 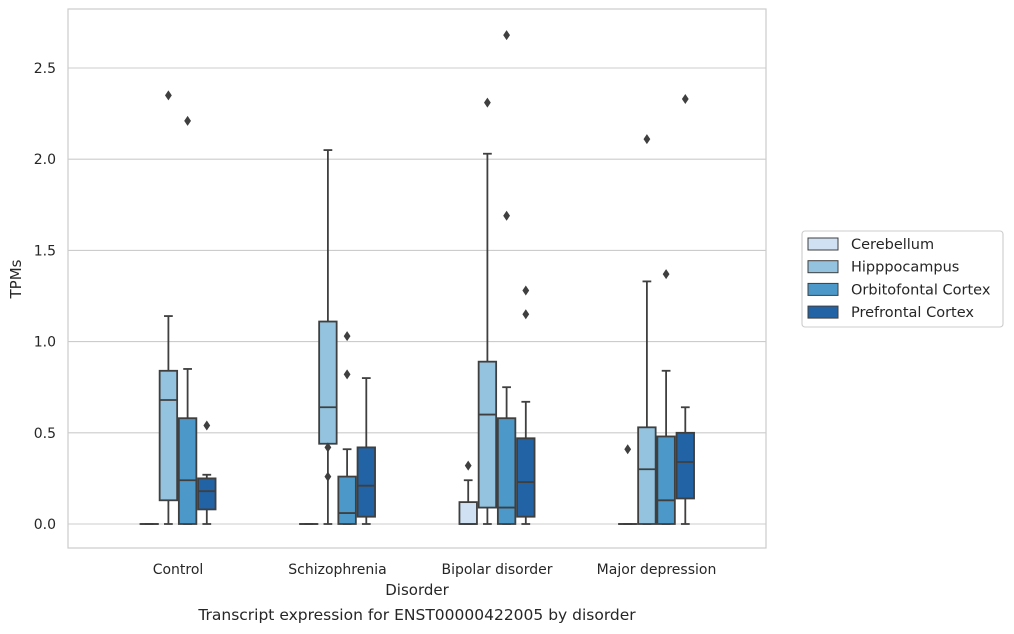 What do you see at coordinates (178, 570) in the screenshot?
I see `x-tick-label: Control` at bounding box center [178, 570].